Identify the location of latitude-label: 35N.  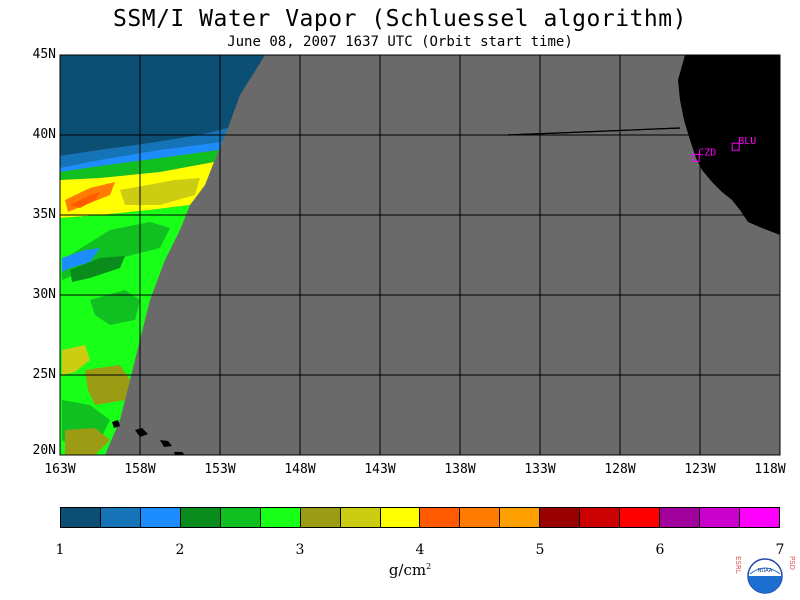
(44, 214).